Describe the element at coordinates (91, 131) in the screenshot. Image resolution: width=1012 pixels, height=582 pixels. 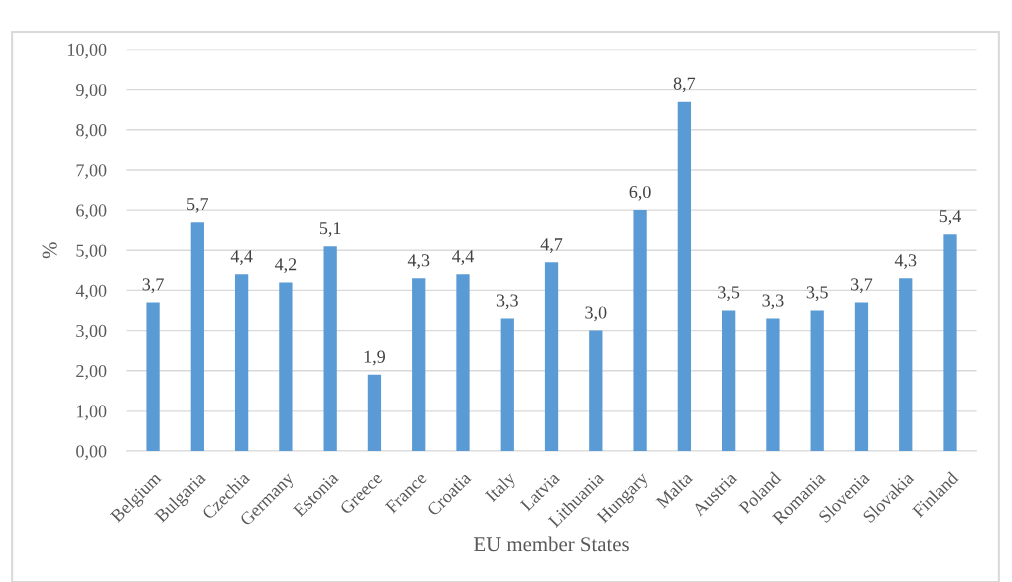
I see `y-tick-label: 8,00` at that location.